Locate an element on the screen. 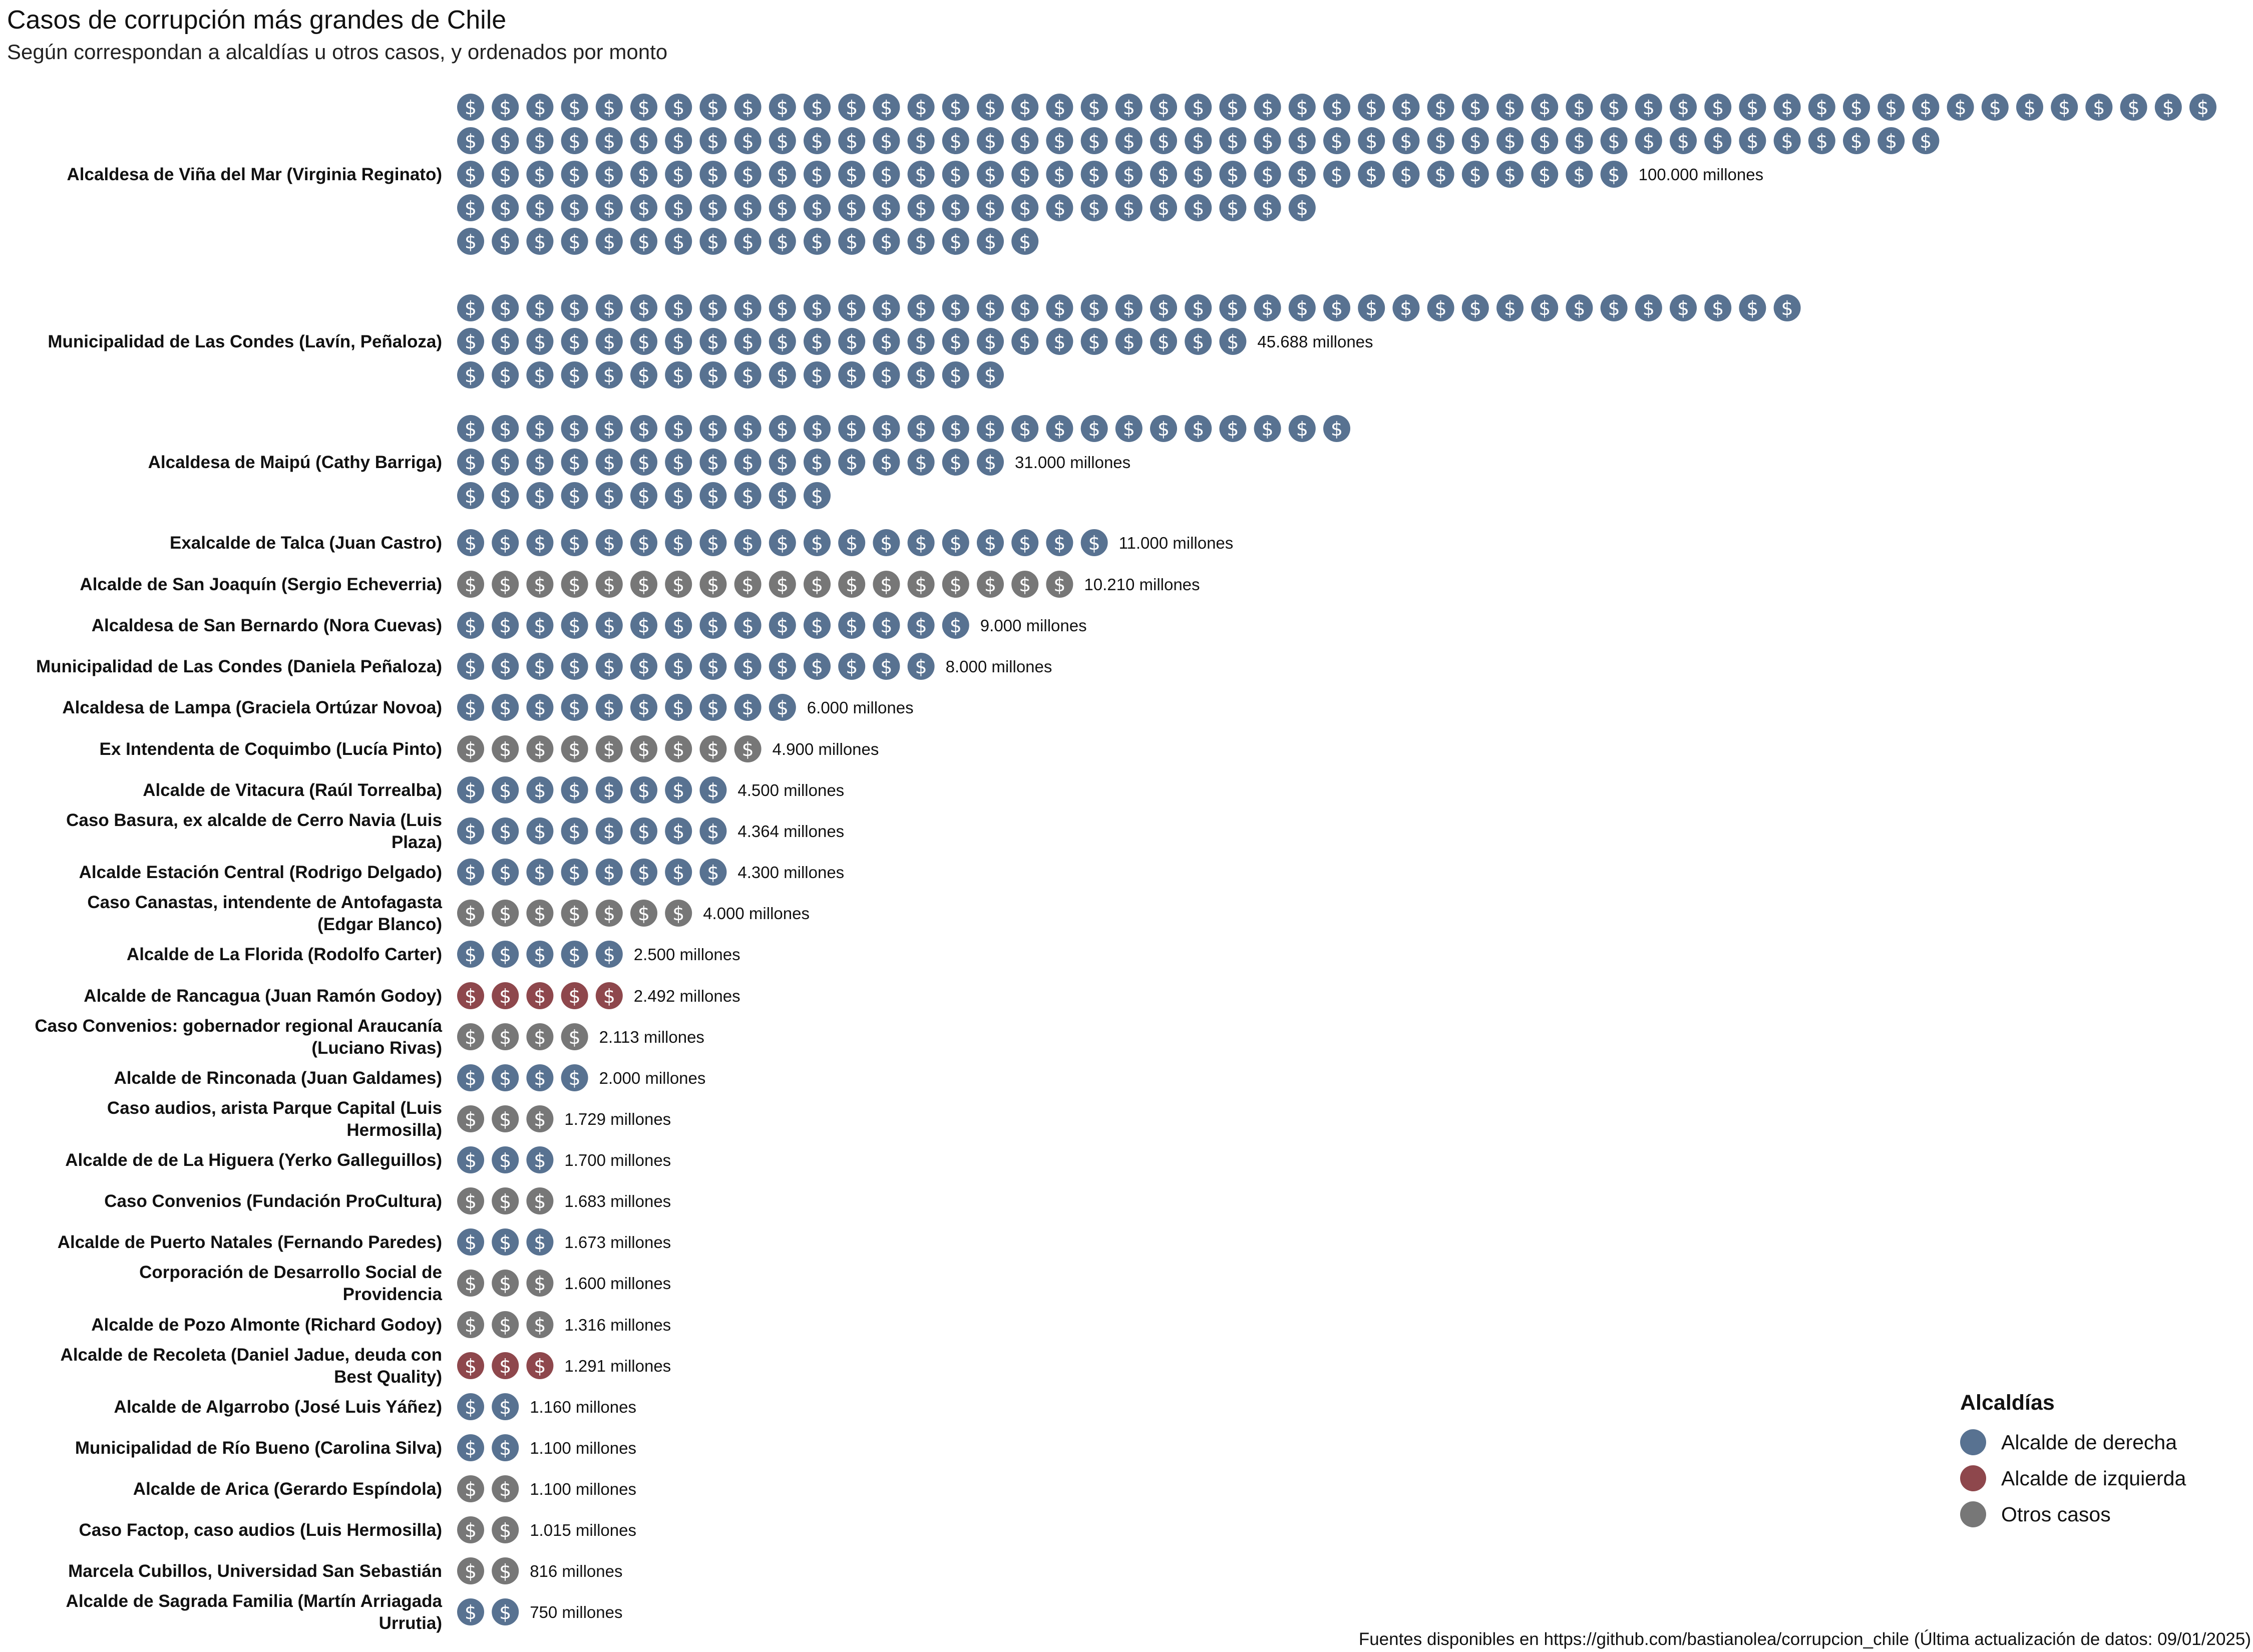 Image resolution: width=2253 pixels, height=1652 pixels. legend-item-derecha: Alcalde de derecha is located at coordinates (2073, 1442).